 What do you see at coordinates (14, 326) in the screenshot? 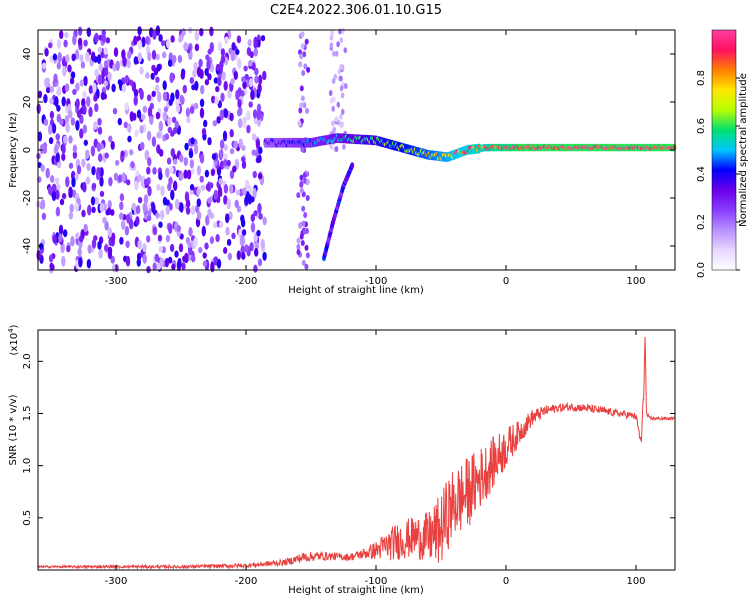
I see `snr-y-multiplier-close: )` at bounding box center [14, 326].